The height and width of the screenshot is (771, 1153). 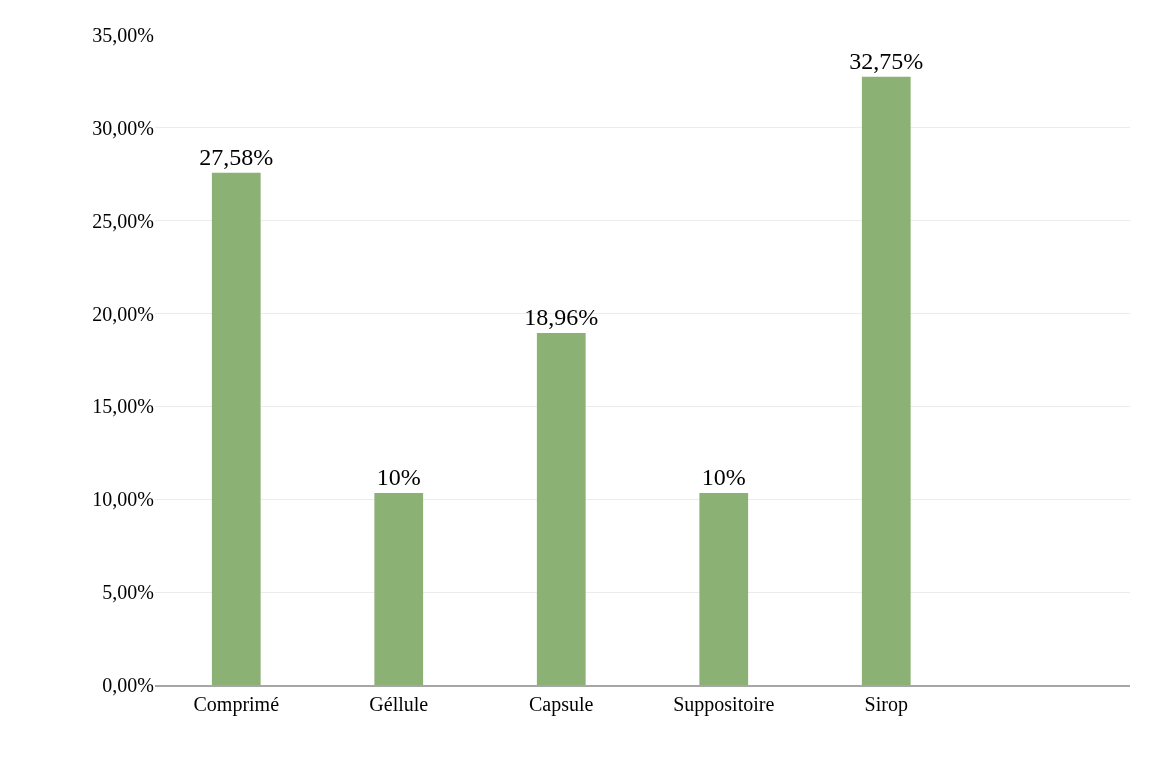 I want to click on y-tick-label: 30,00%, so click(x=123, y=127).